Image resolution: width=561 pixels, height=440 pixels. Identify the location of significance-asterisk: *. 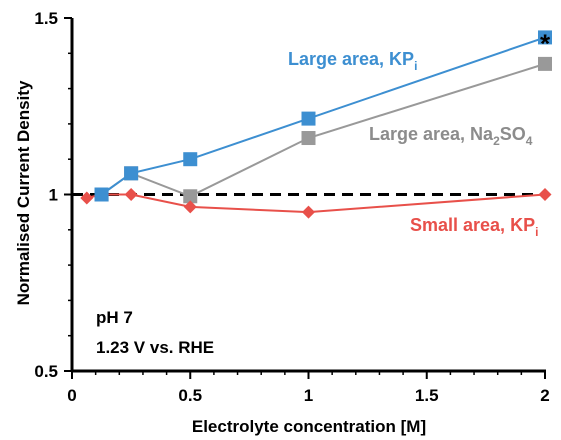
(545, 43).